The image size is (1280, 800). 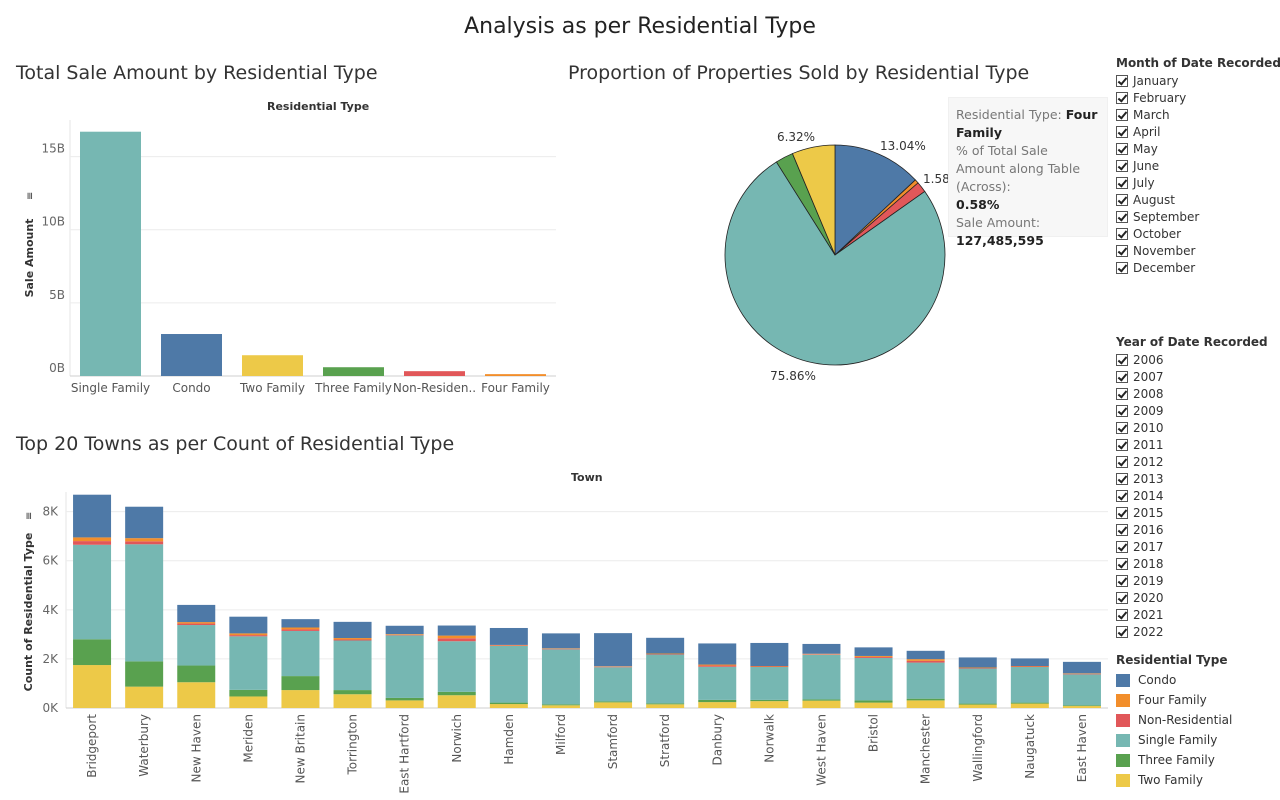 What do you see at coordinates (1198, 233) in the screenshot?
I see `month-option: October` at bounding box center [1198, 233].